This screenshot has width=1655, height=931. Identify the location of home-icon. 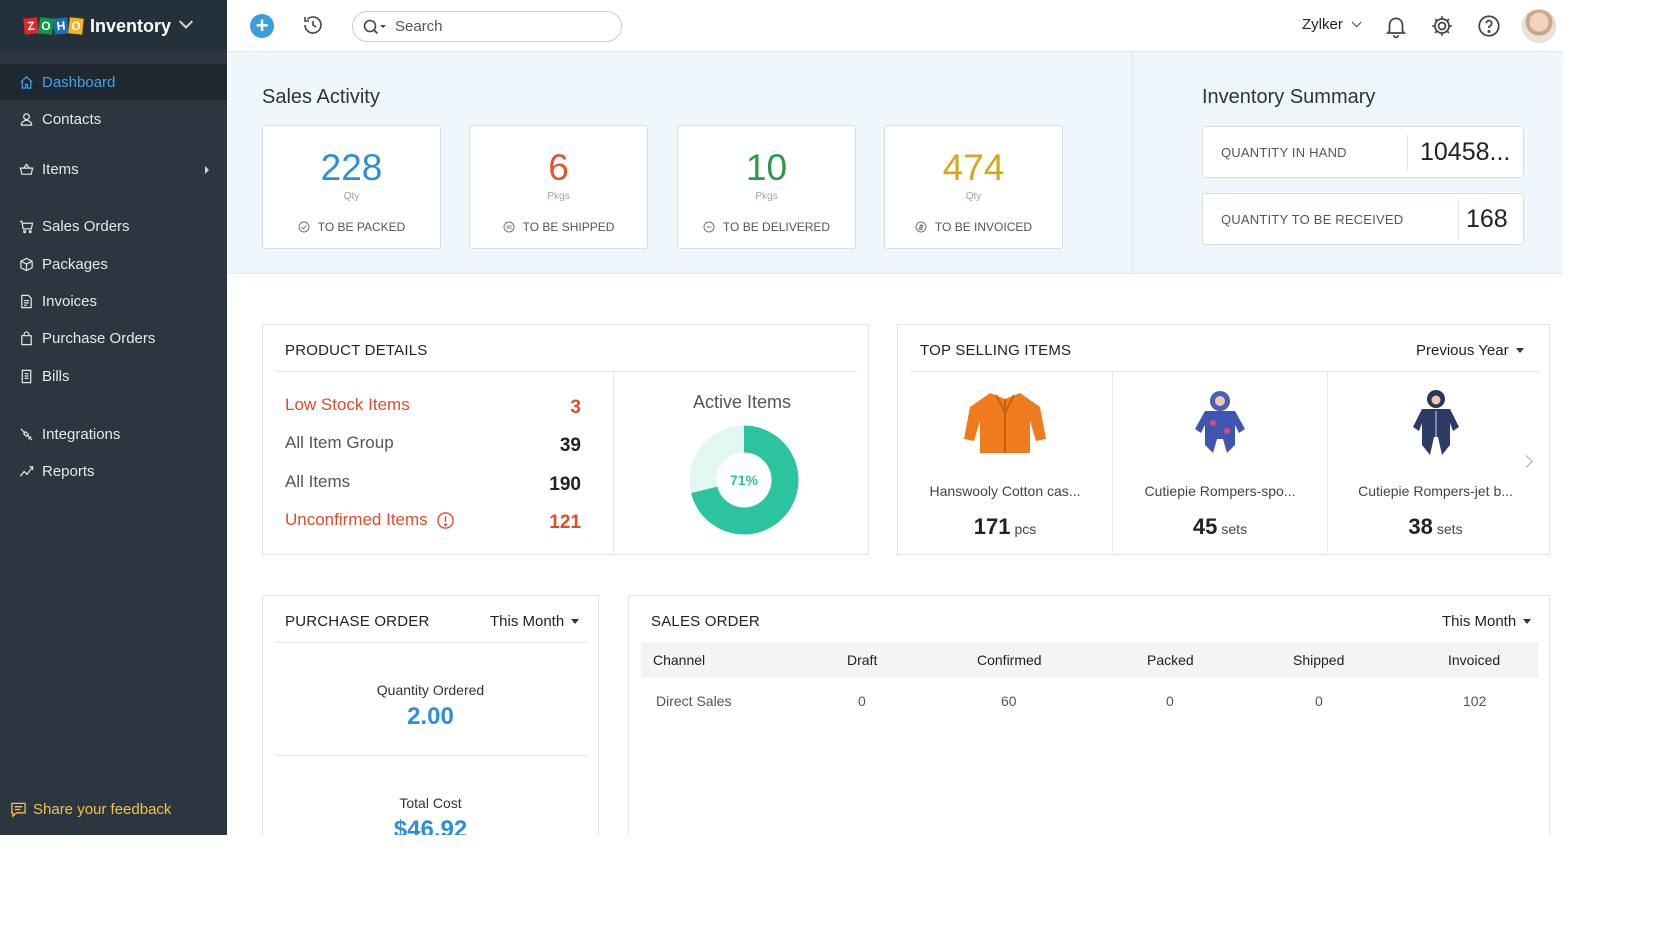
(26, 82).